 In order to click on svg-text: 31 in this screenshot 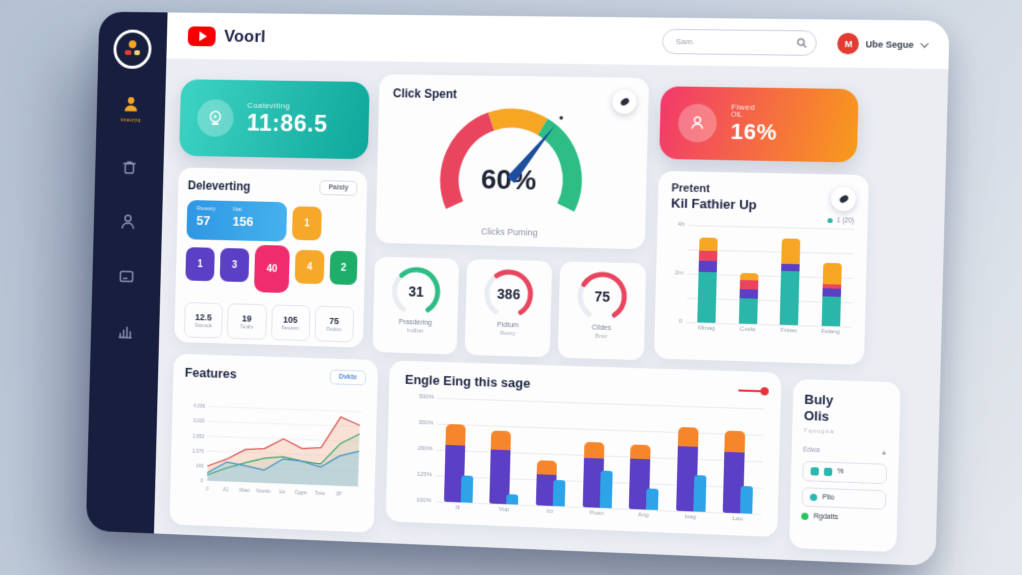, I will do `click(416, 291)`.